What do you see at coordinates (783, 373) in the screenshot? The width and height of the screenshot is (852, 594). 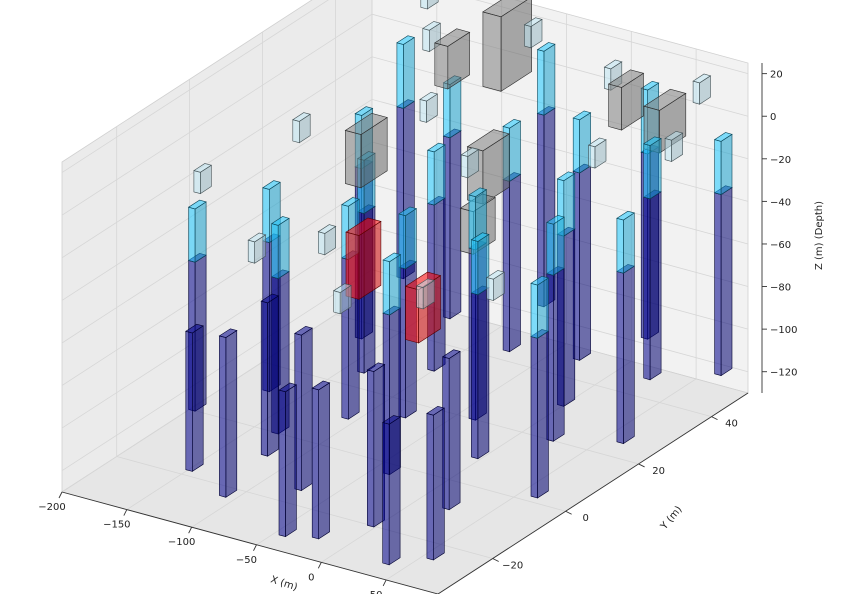 I see `z-tick-label: −120` at bounding box center [783, 373].